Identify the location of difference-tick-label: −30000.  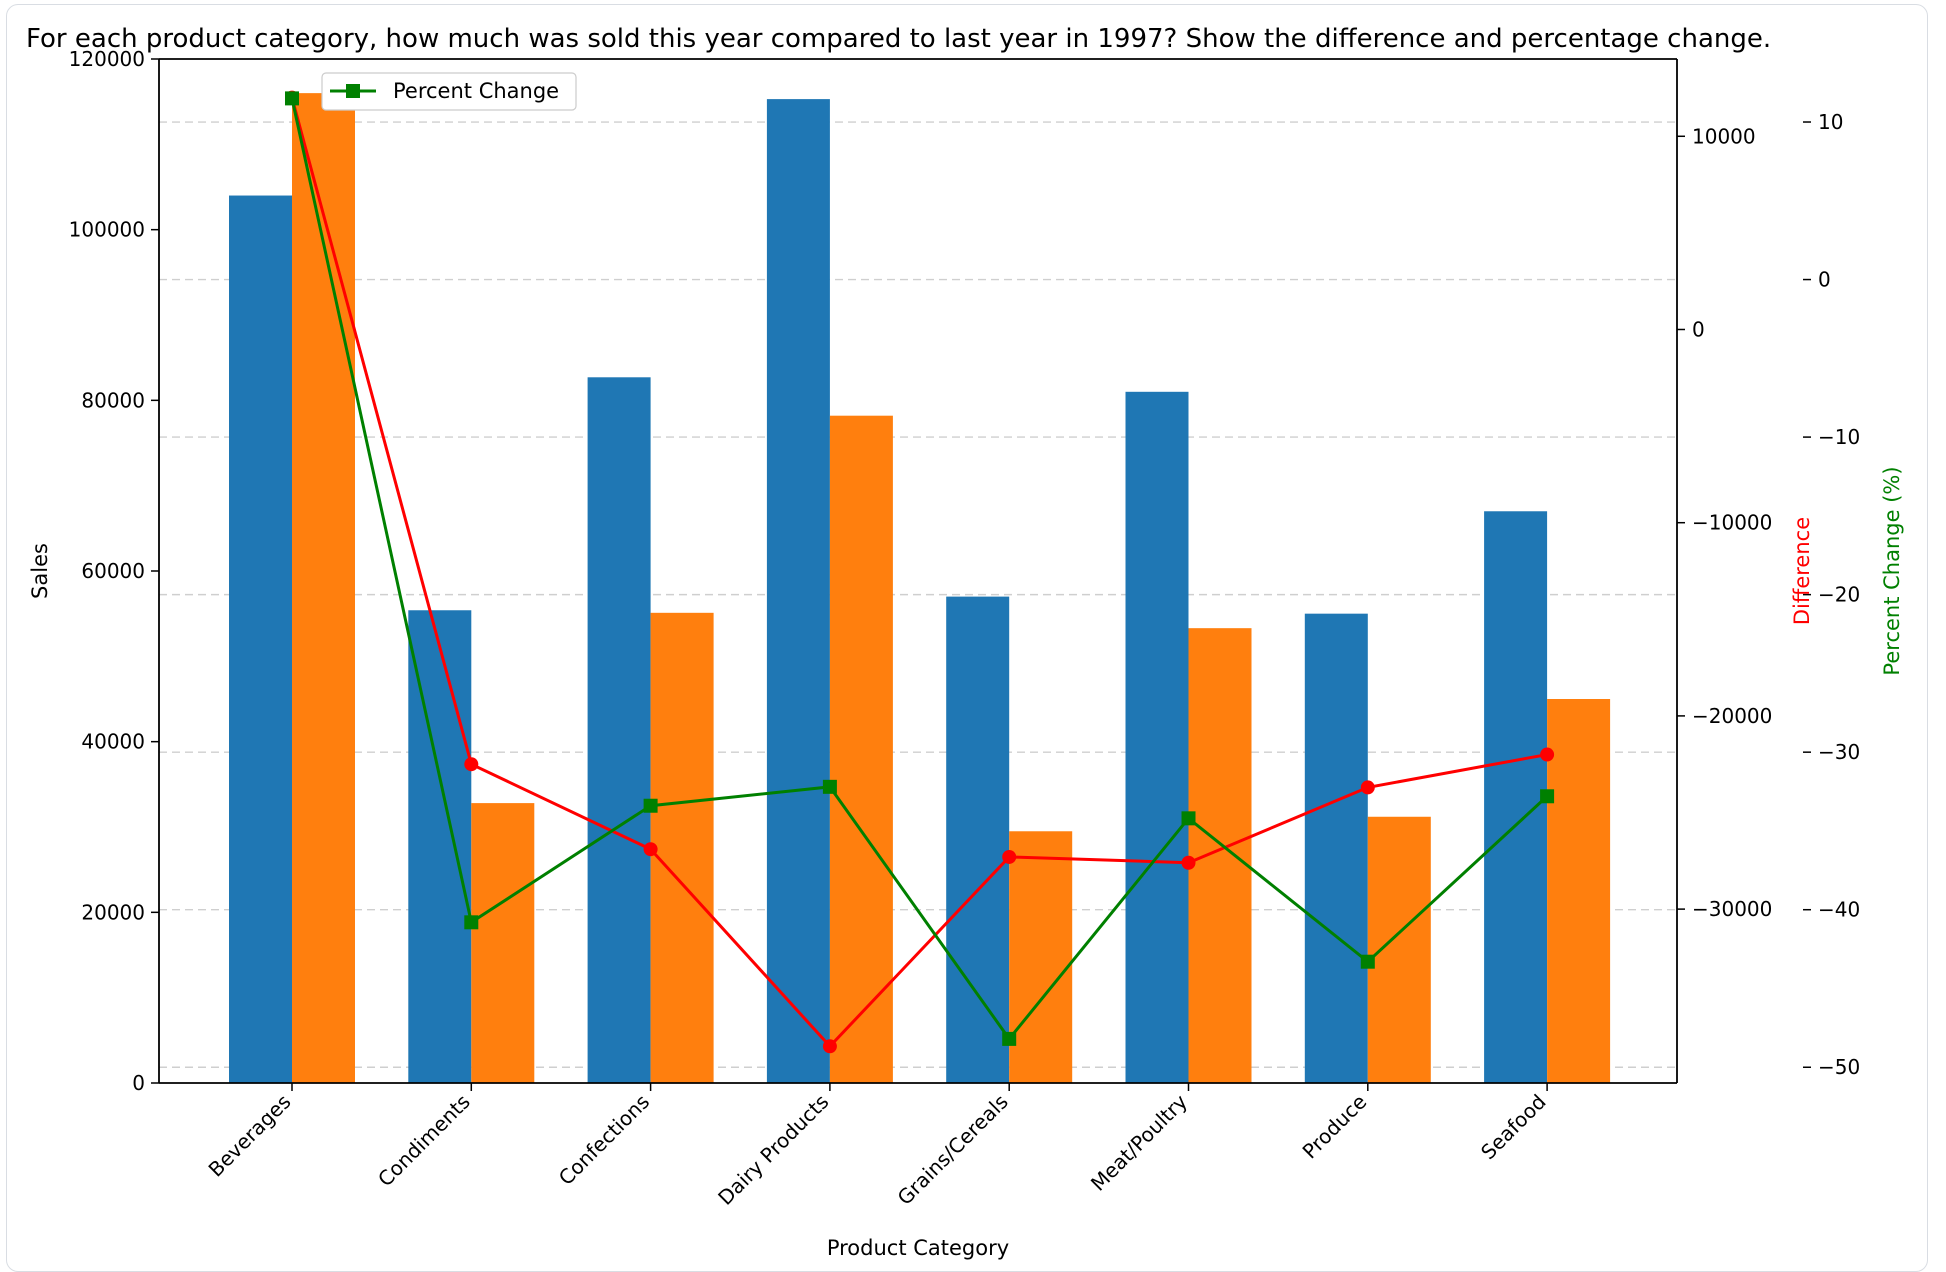
(1732, 909).